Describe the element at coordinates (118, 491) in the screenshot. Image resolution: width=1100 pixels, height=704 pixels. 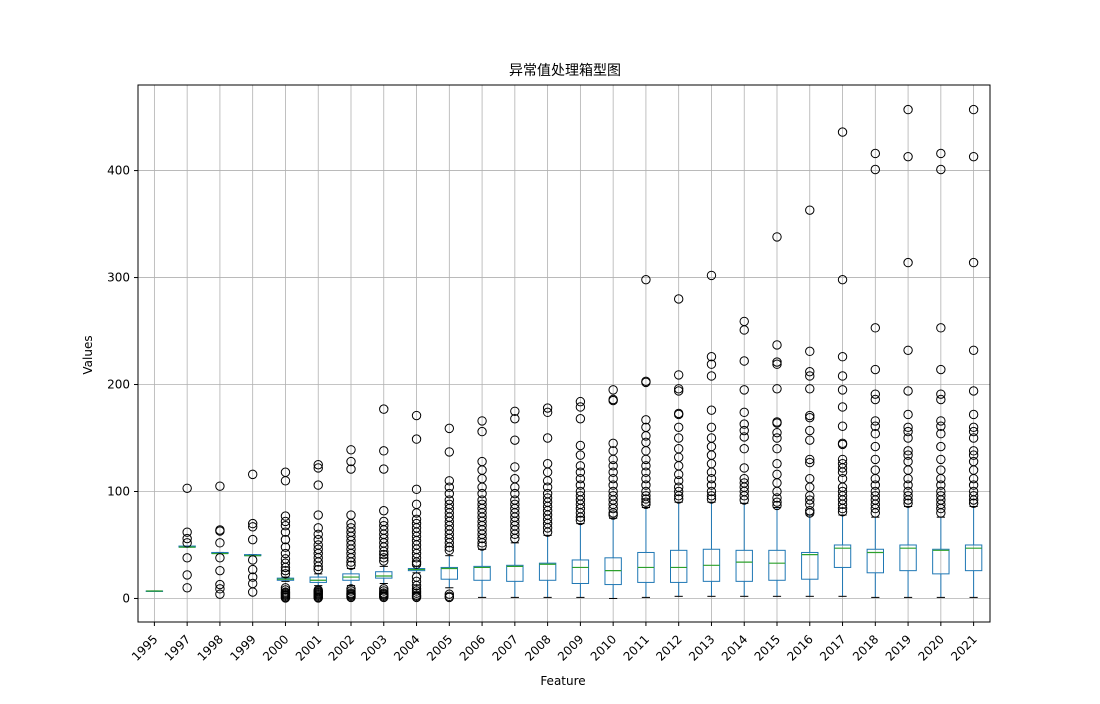
I see `y-tick-label: 100` at that location.